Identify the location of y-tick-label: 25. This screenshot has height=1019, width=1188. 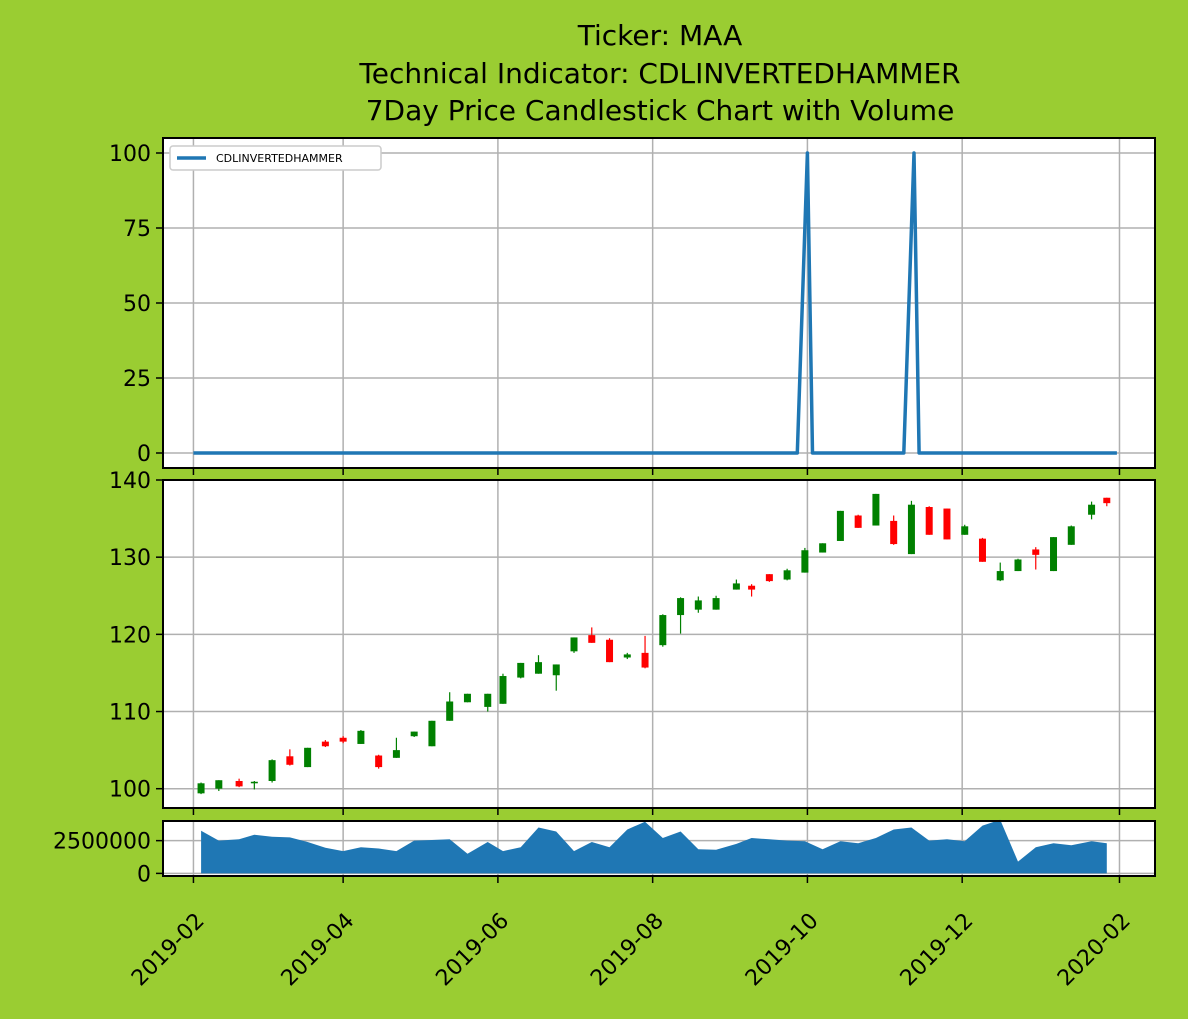
(137, 379).